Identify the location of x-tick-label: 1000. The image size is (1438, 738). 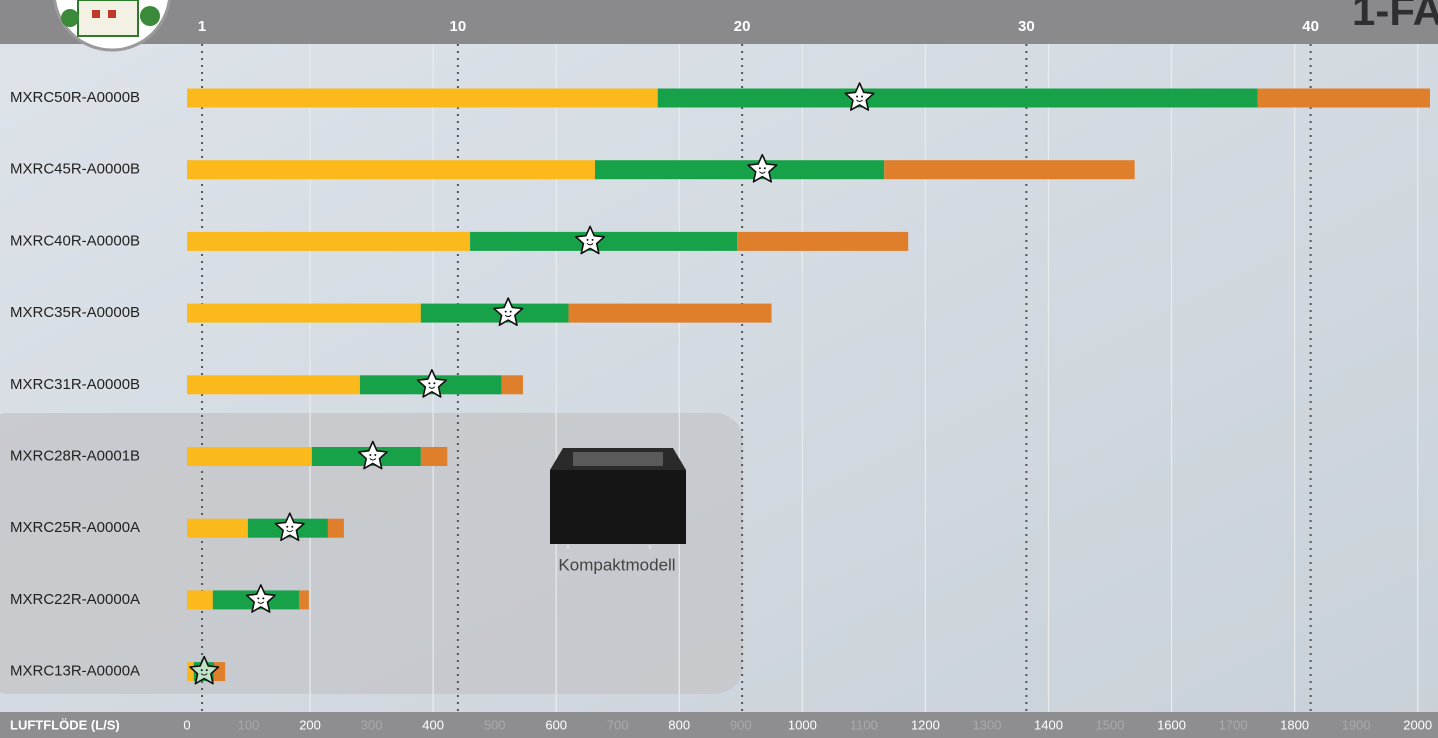
(802, 724).